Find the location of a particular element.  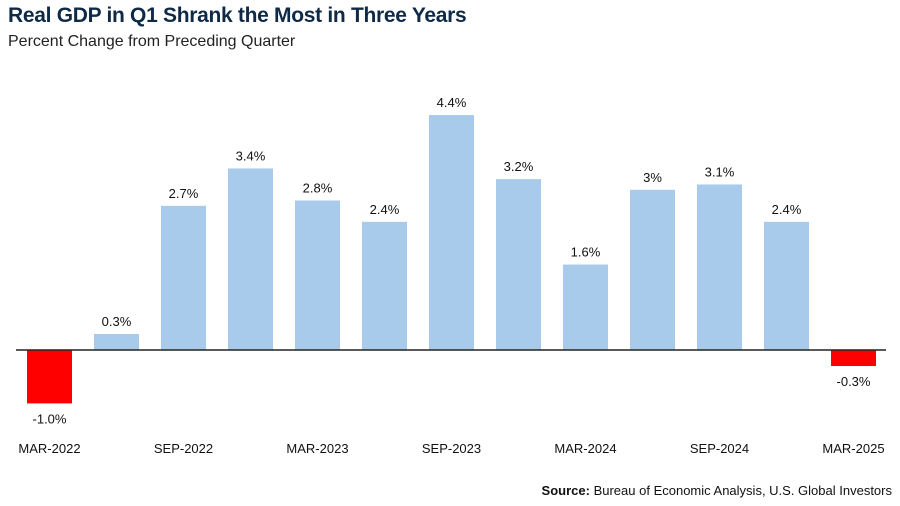

data-label-mar-2022: -1.0% is located at coordinates (50, 418).